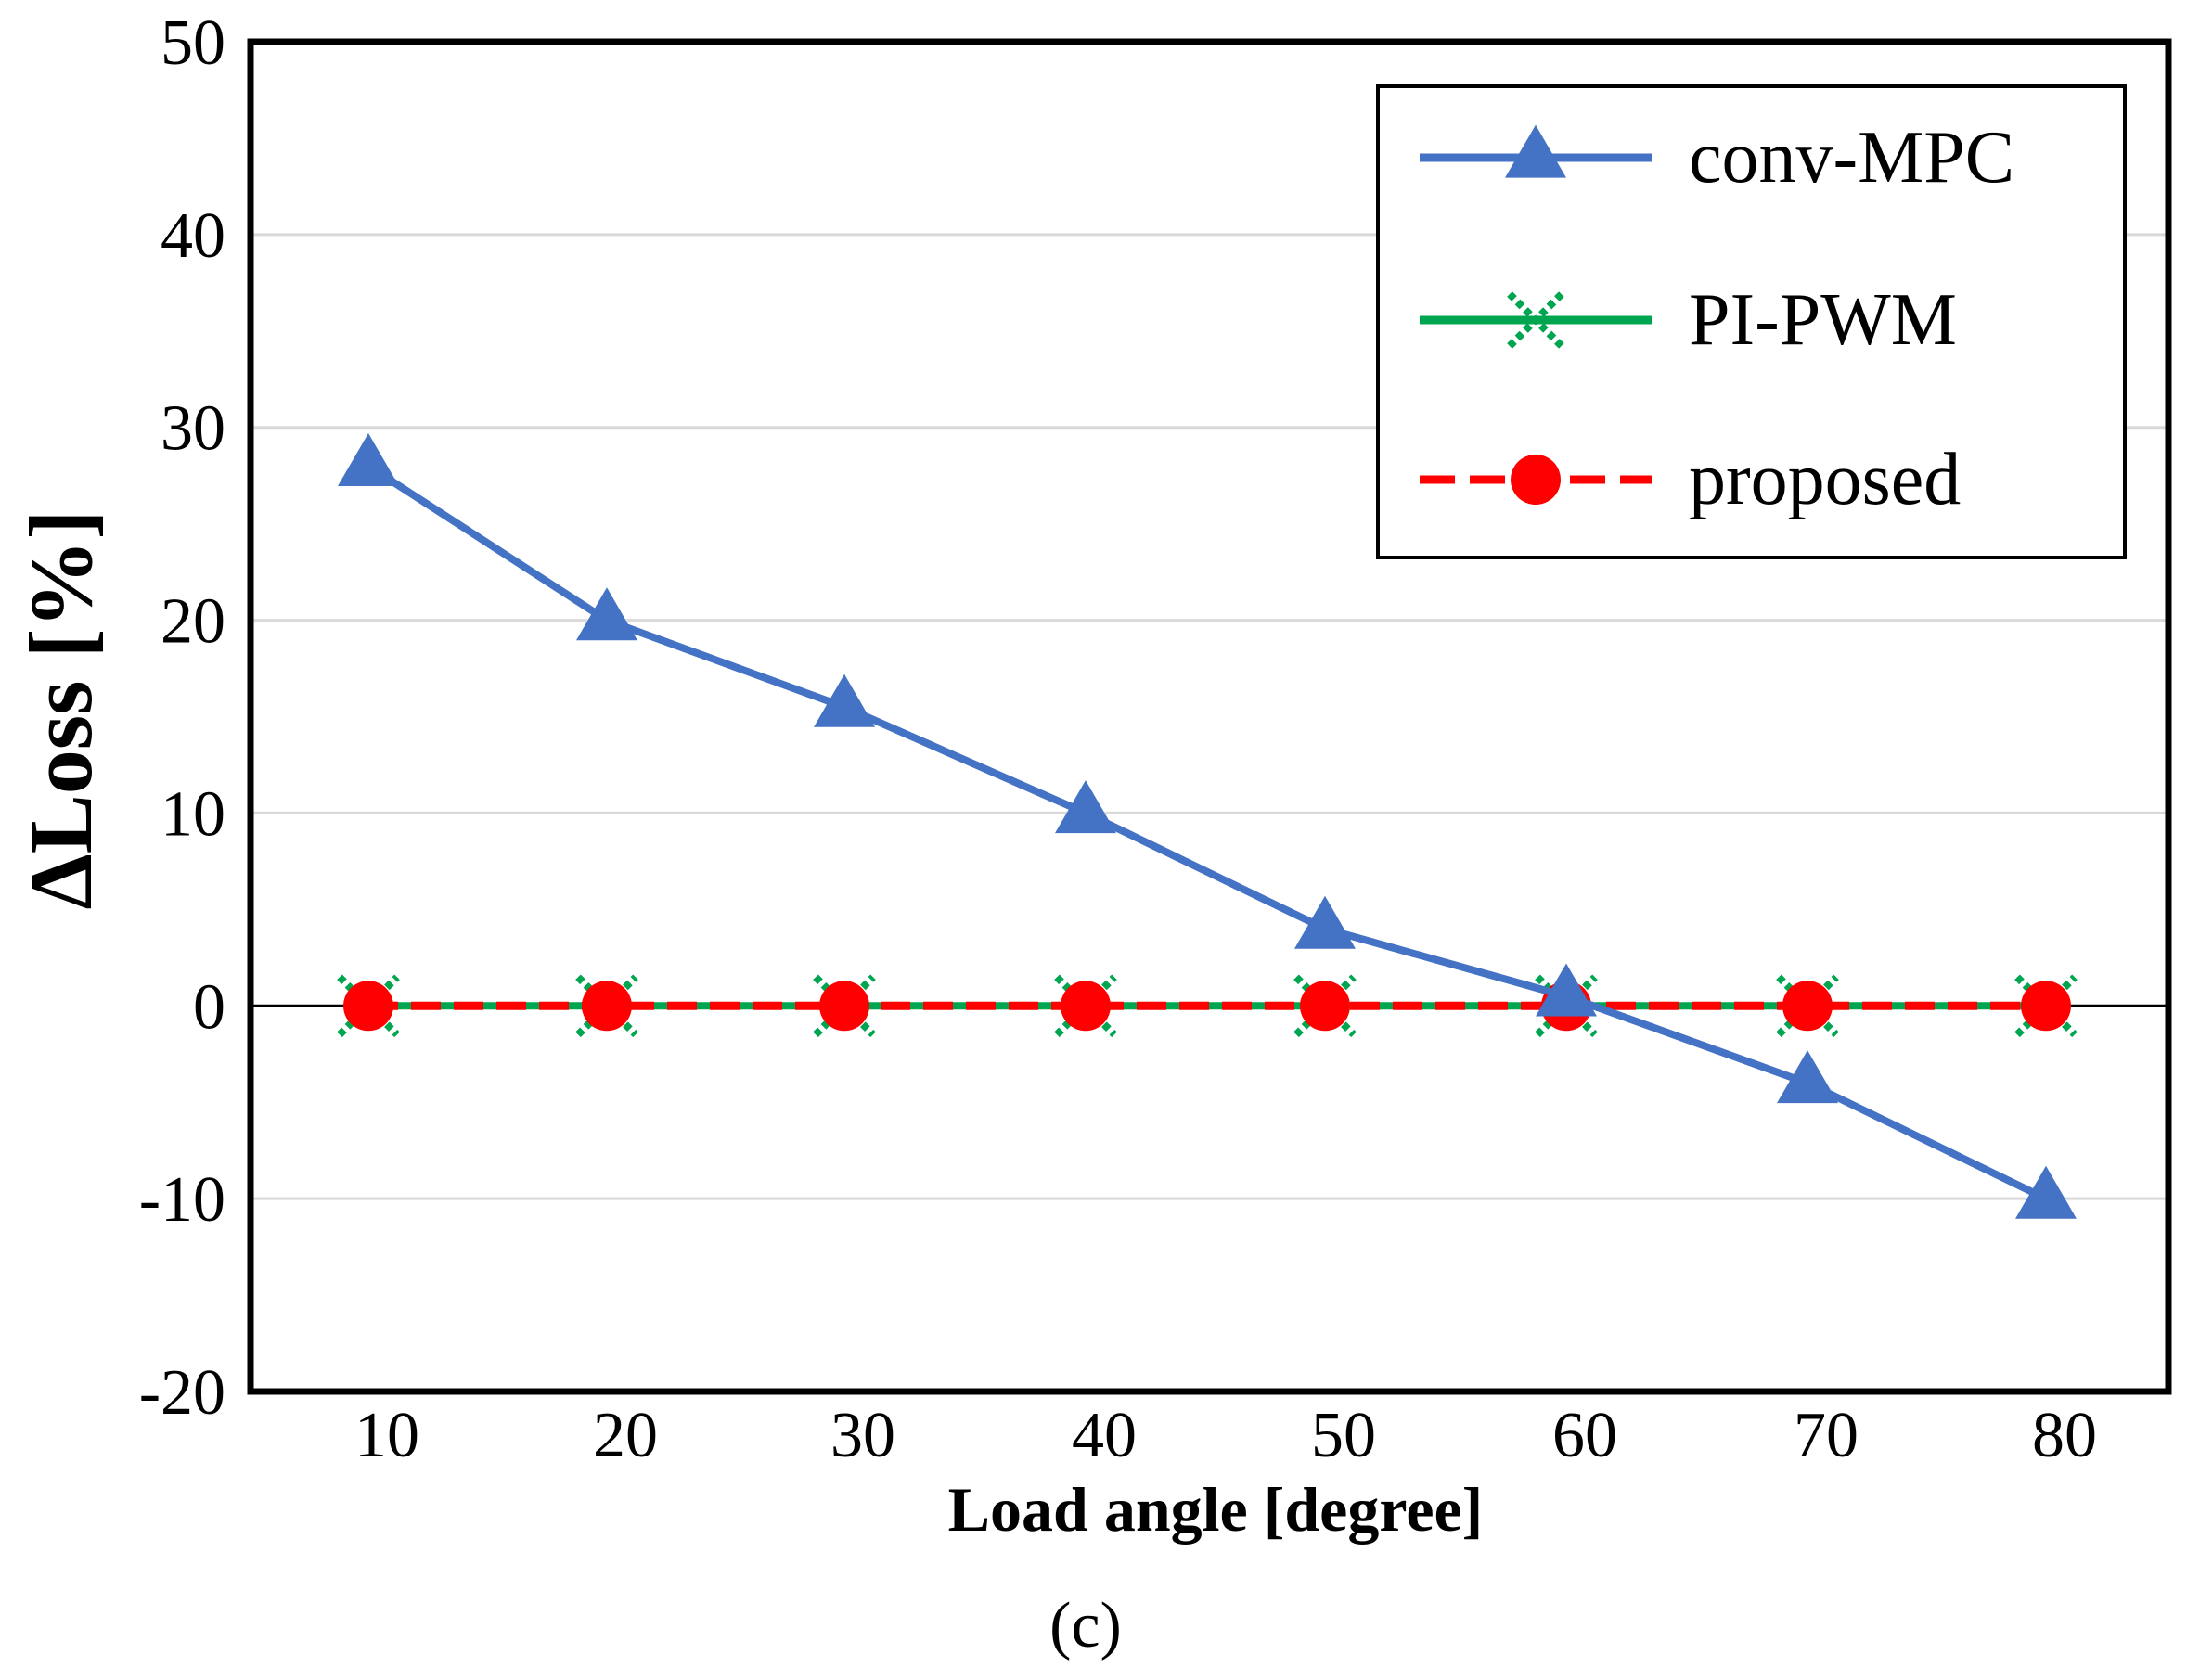 This screenshot has height=1680, width=2187. I want to click on y-tick-label: 0, so click(209, 1007).